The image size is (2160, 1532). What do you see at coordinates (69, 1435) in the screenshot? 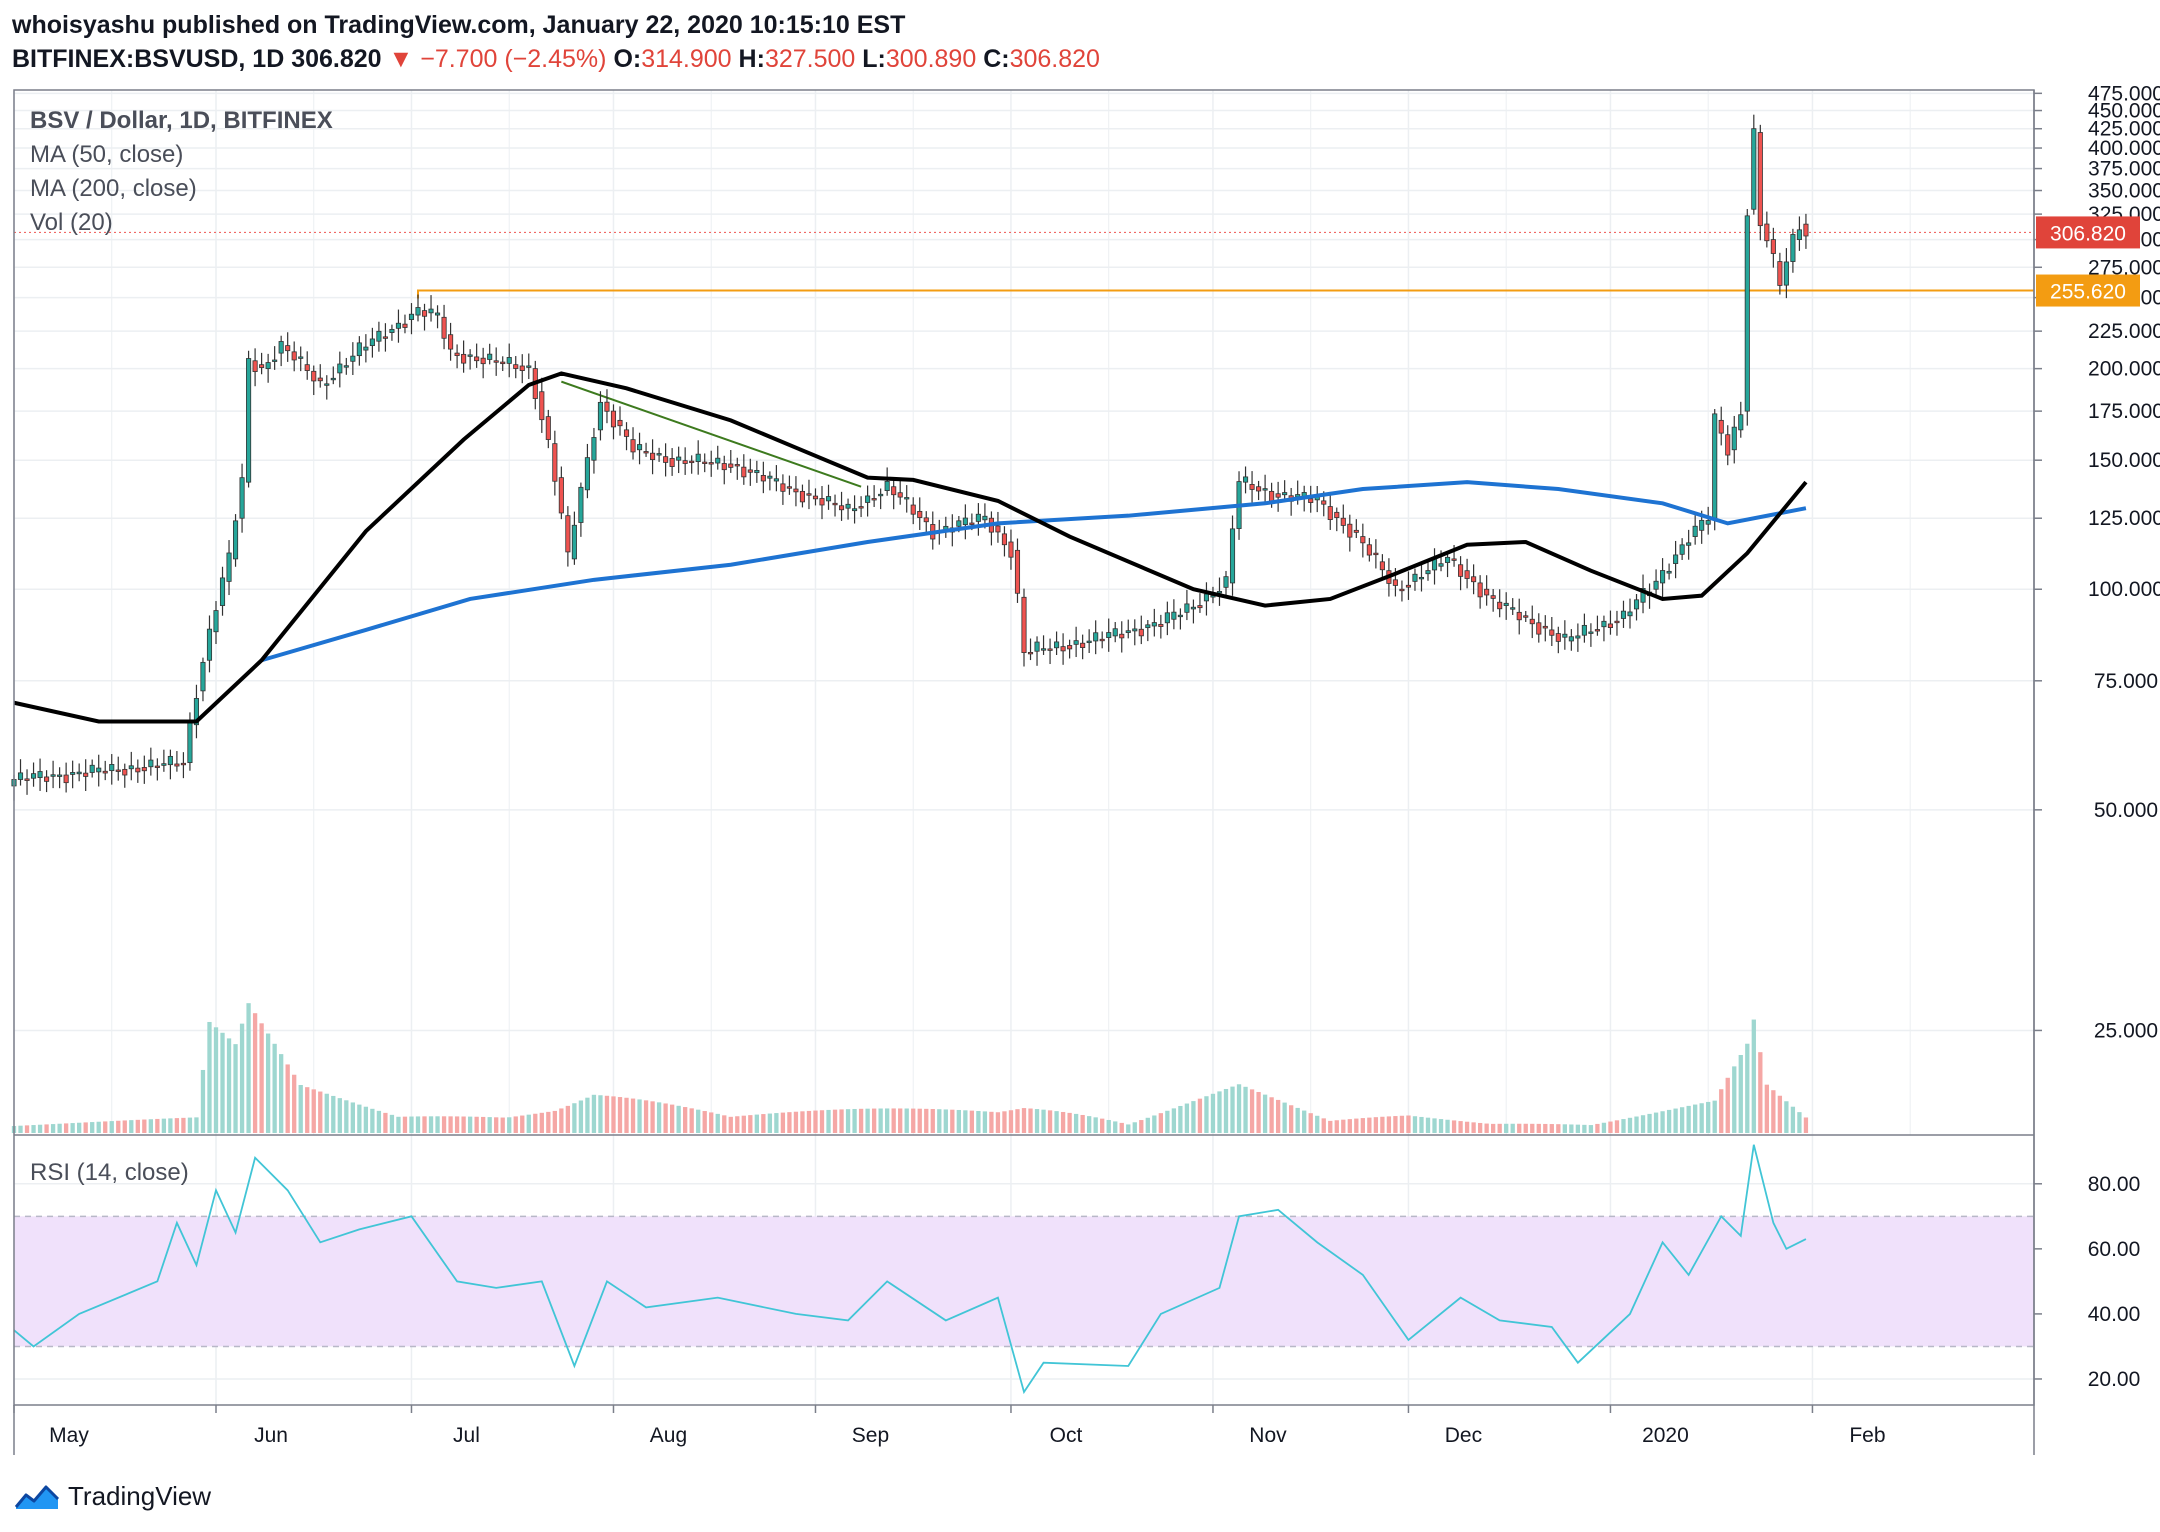
I see `time-tick-label: May` at bounding box center [69, 1435].